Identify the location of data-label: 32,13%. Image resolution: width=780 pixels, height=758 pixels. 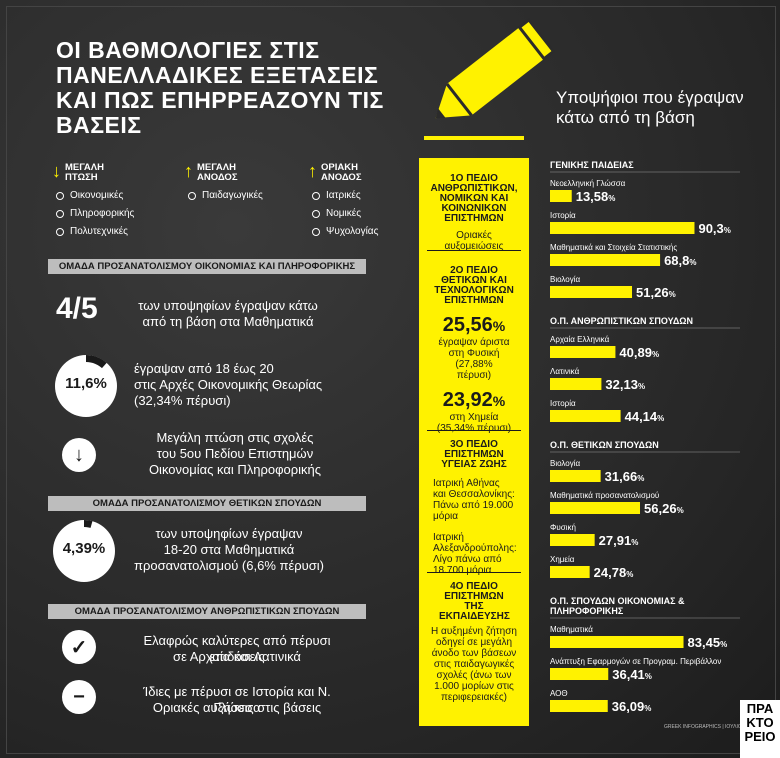
(625, 384).